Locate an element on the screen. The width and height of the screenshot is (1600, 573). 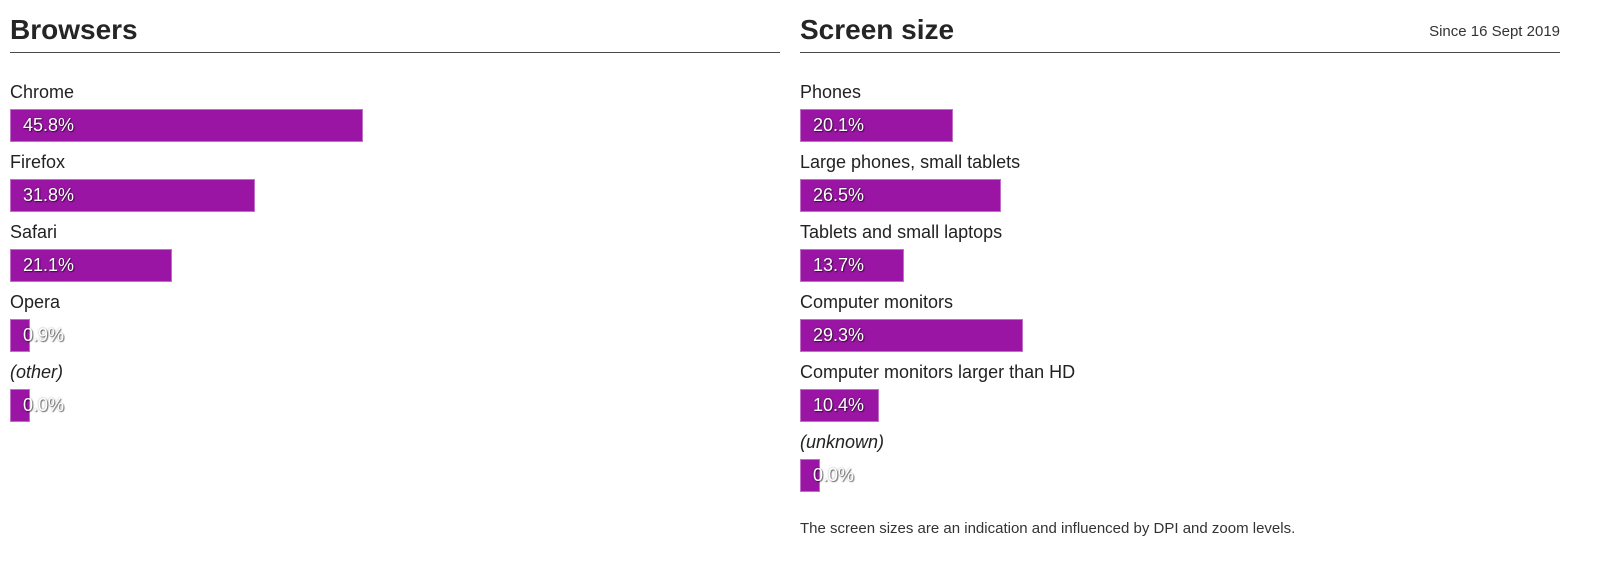
bar-value-label: 29.3% is located at coordinates (839, 335).